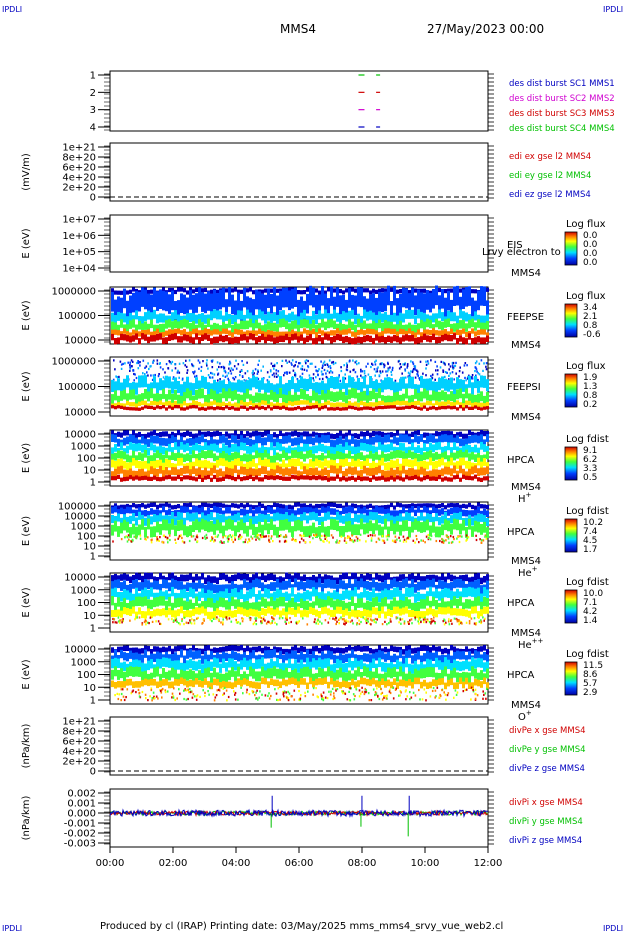 This screenshot has width=630, height=938. Describe the element at coordinates (546, 822) in the screenshot. I see `legend-entry: divPi y gse MMS4` at that location.